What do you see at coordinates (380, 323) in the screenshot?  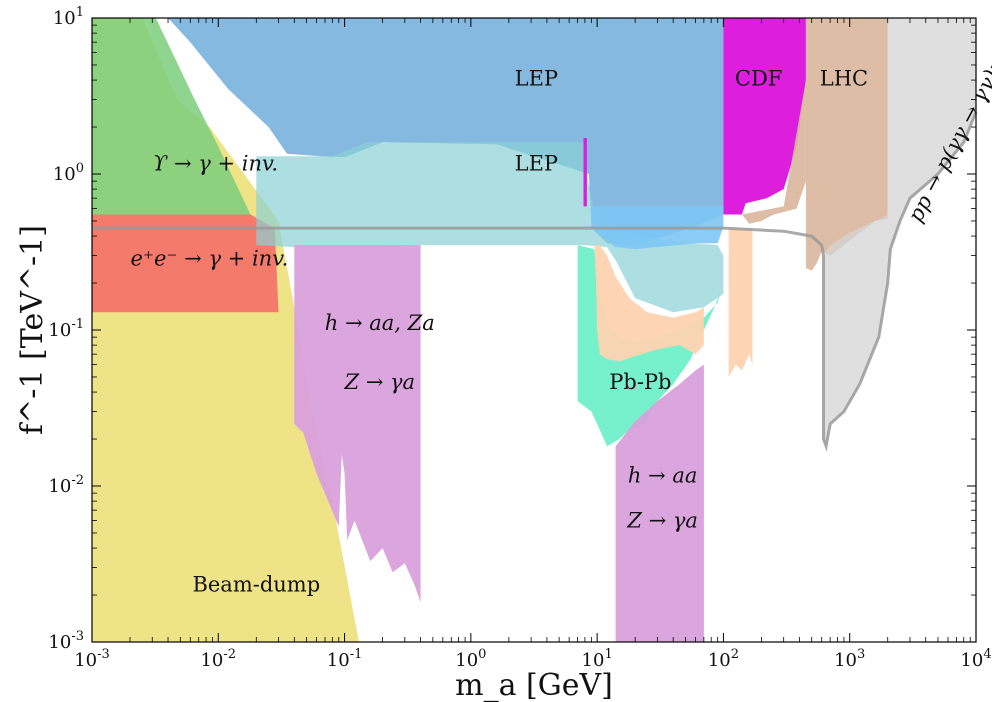 I see `region-label: h → aa, Za` at bounding box center [380, 323].